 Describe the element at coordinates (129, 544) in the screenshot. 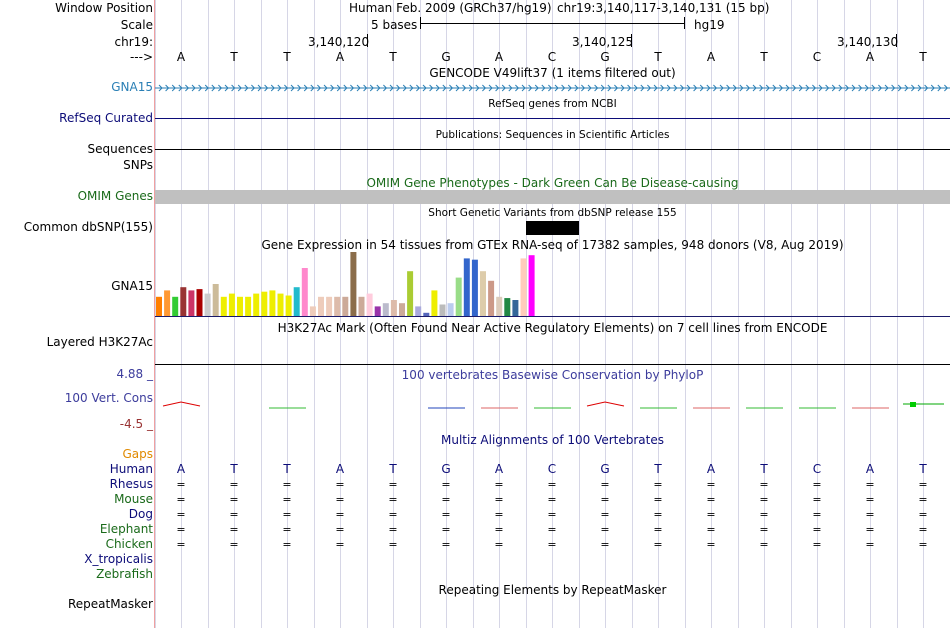

I see `species-label-chicken: Chicken` at that location.